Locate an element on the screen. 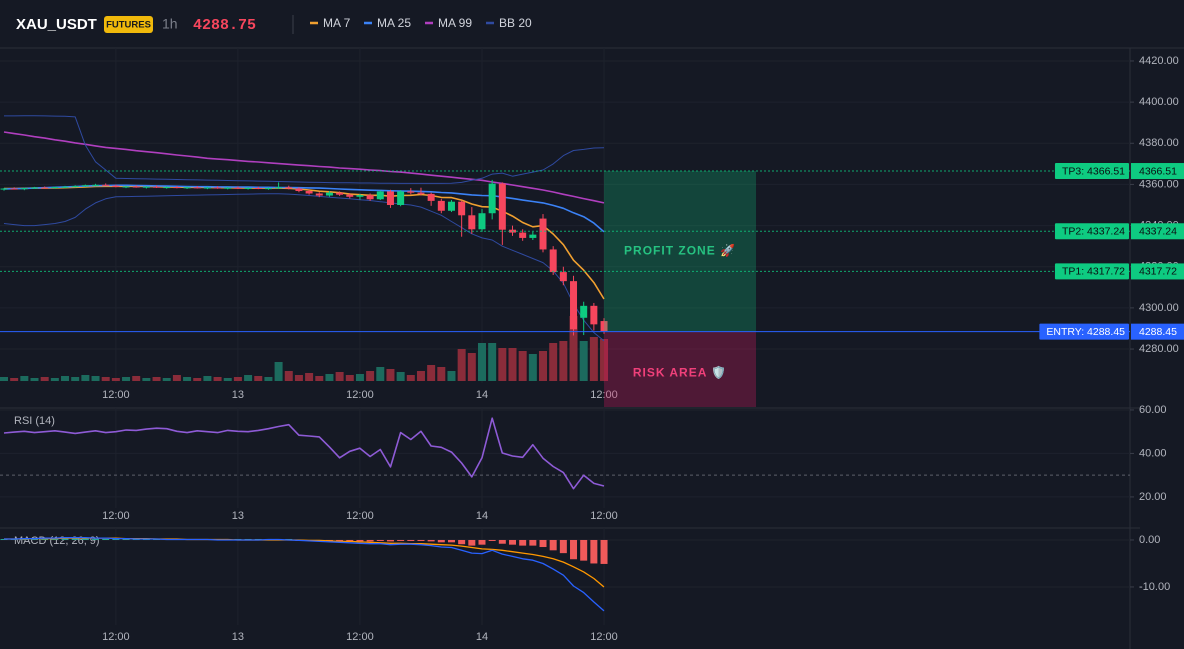  legend-label: BB 20 is located at coordinates (515, 23).